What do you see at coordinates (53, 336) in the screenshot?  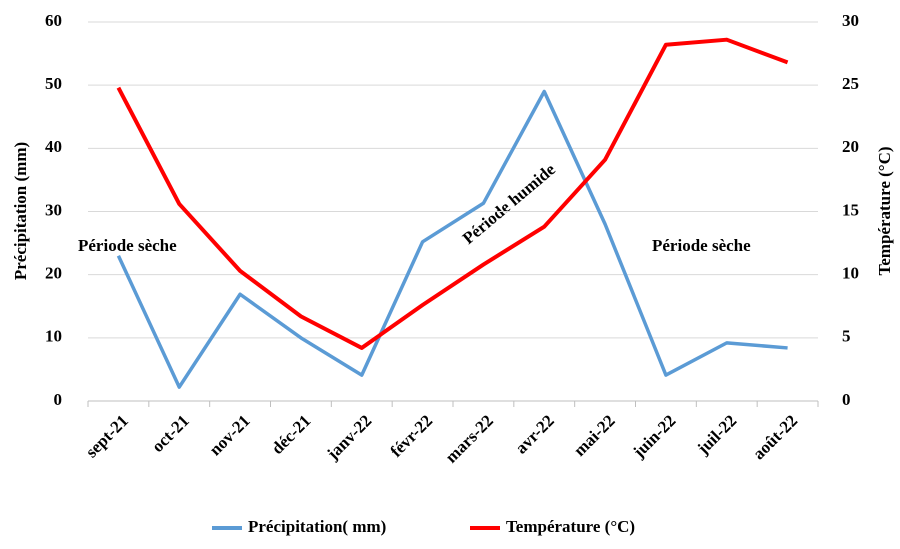 I see `y-tick-label: 10` at bounding box center [53, 336].